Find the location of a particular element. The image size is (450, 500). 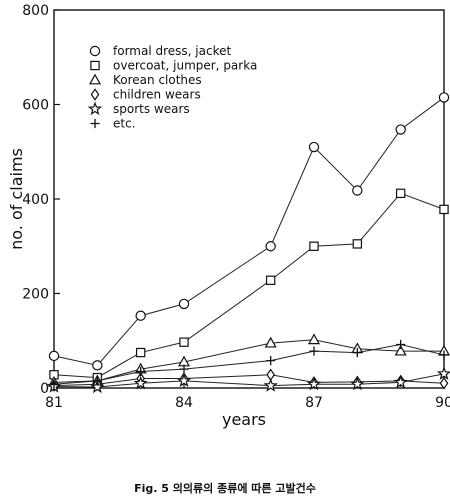

legend-label: sports wears is located at coordinates (151, 109).